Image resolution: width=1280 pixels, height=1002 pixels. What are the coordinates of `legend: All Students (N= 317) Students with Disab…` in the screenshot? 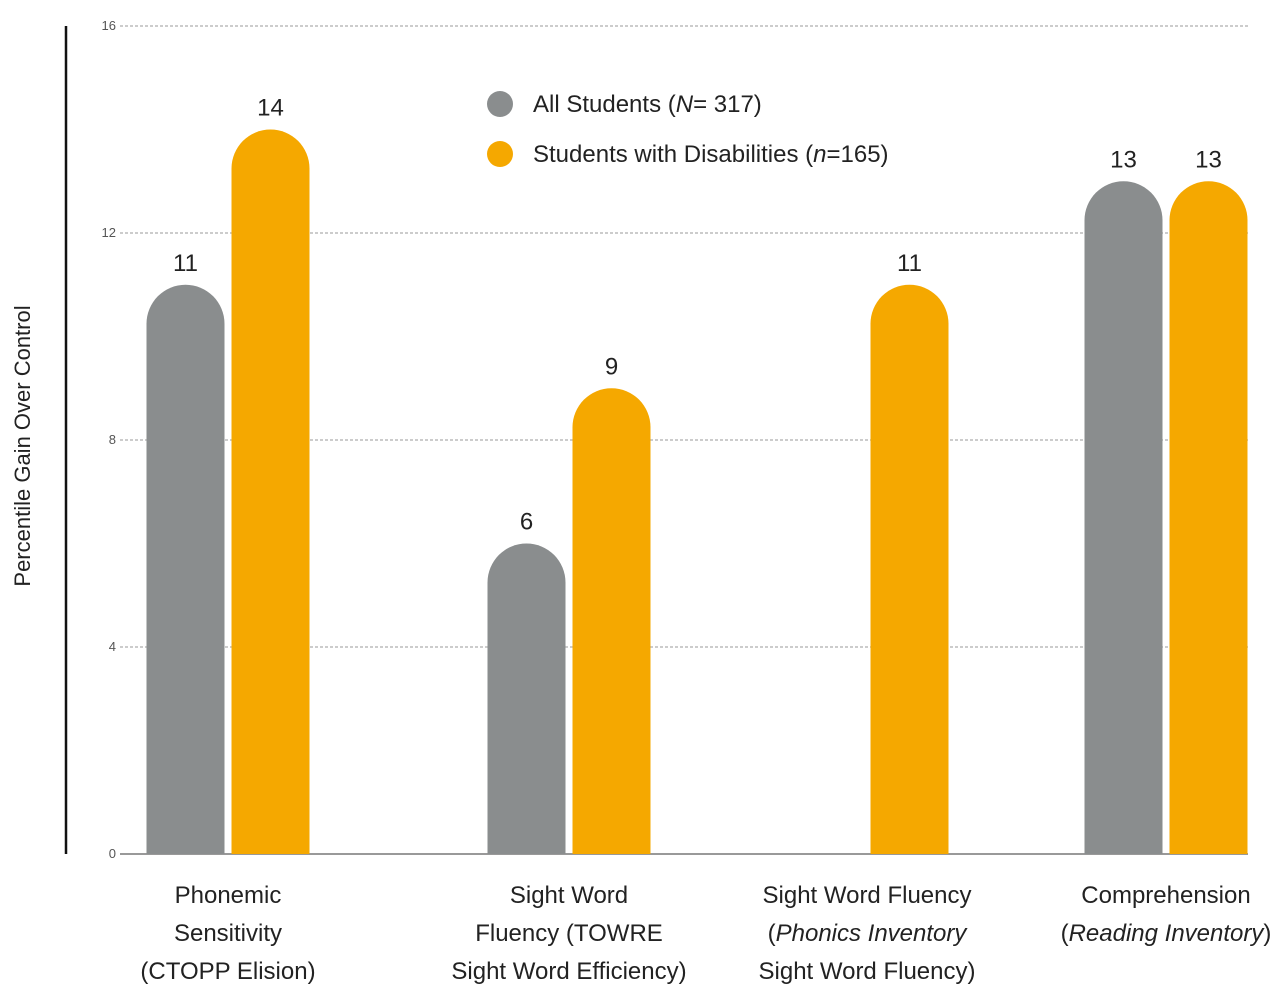 It's located at (688, 129).